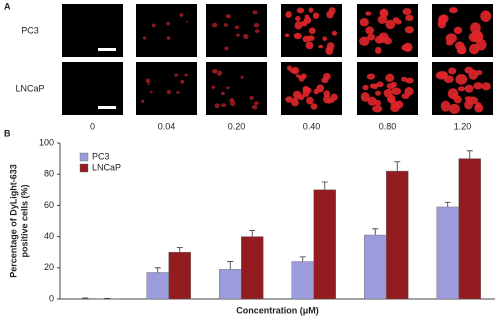 The width and height of the screenshot is (500, 319). What do you see at coordinates (84, 168) in the screenshot?
I see `legend-swatch` at bounding box center [84, 168].